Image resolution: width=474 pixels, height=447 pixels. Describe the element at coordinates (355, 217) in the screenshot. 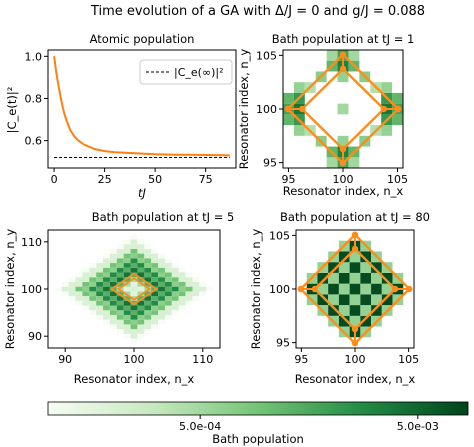

I see `panel-title: Bath population at tJ = 80` at that location.